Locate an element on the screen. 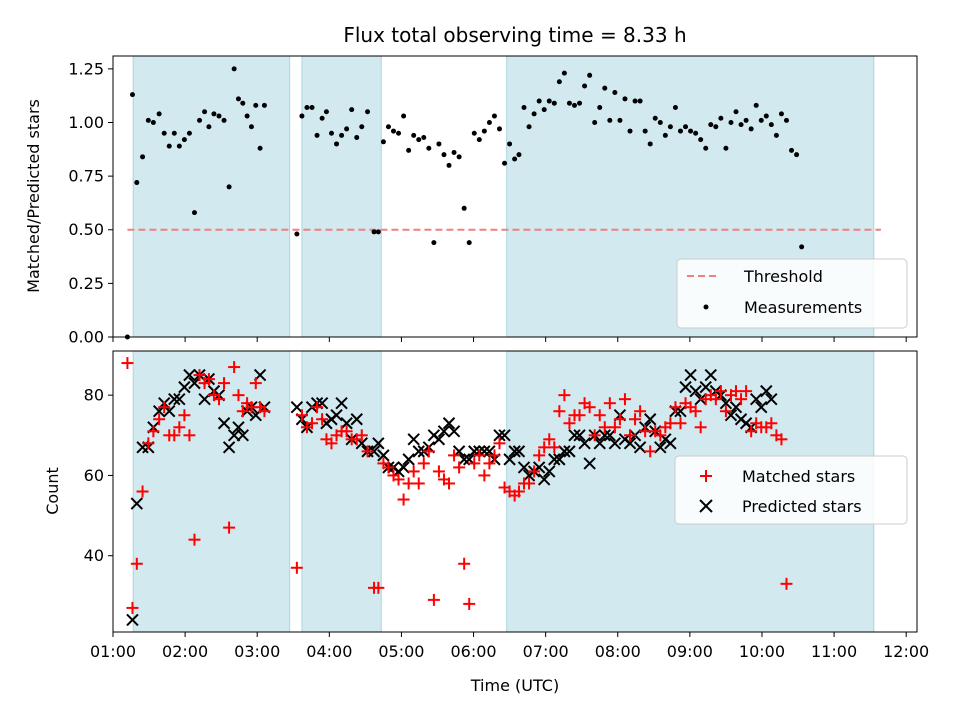 The image size is (960, 720). top-y-tick-label: 0.75 is located at coordinates (86, 176).